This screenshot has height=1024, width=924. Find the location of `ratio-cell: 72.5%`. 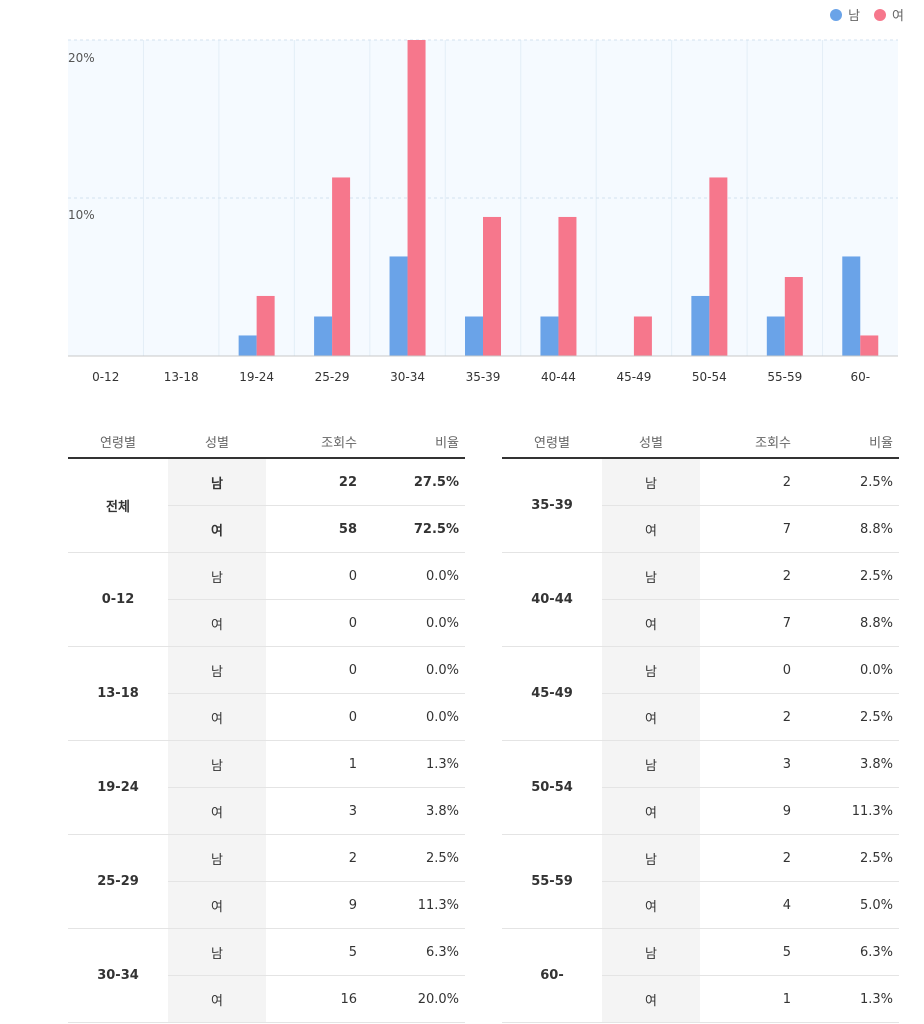

ratio-cell: 72.5% is located at coordinates (414, 529).